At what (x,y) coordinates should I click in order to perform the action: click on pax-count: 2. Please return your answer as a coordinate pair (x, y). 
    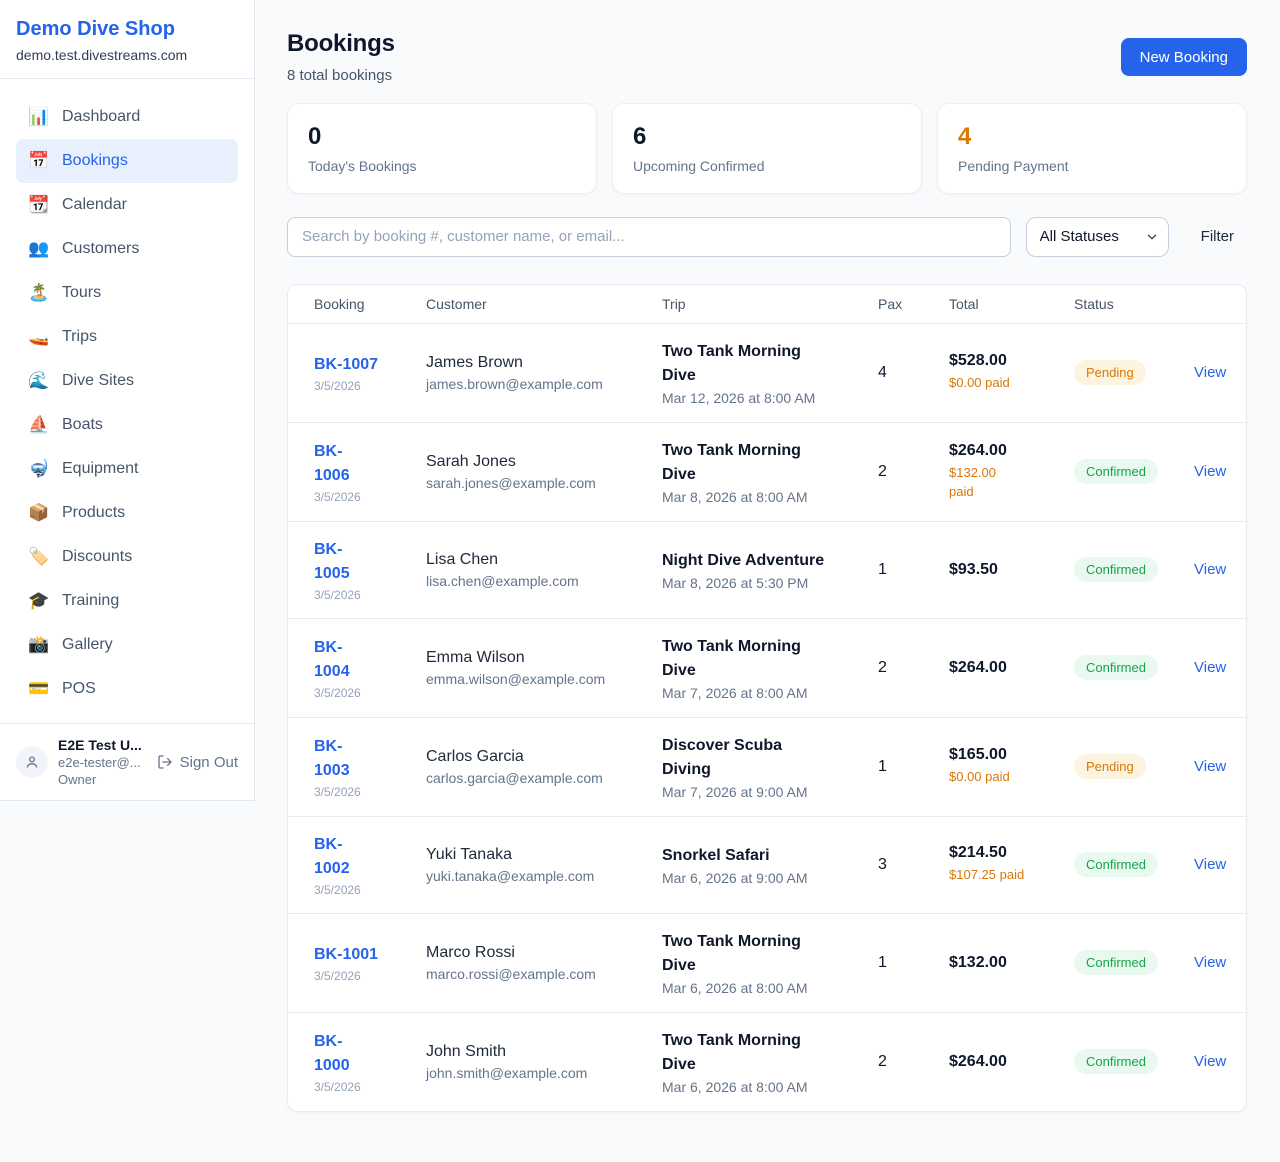
    Looking at the image, I should click on (882, 667).